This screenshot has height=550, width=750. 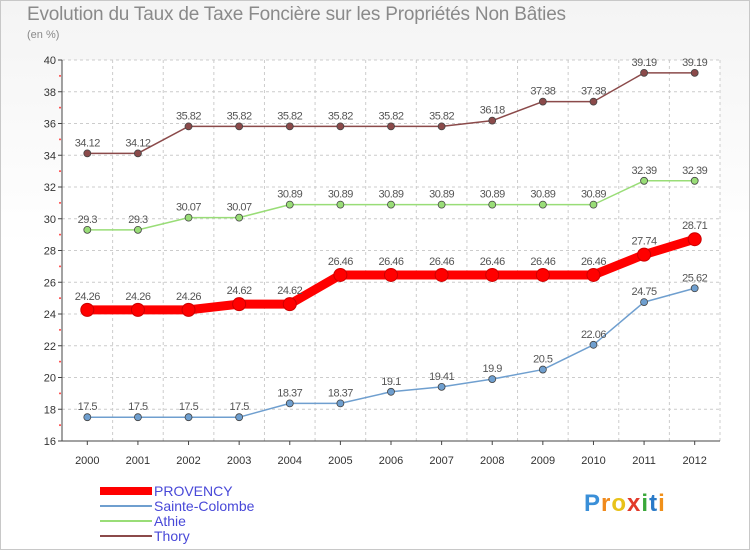 I want to click on data-label: 20.5, so click(x=543, y=360).